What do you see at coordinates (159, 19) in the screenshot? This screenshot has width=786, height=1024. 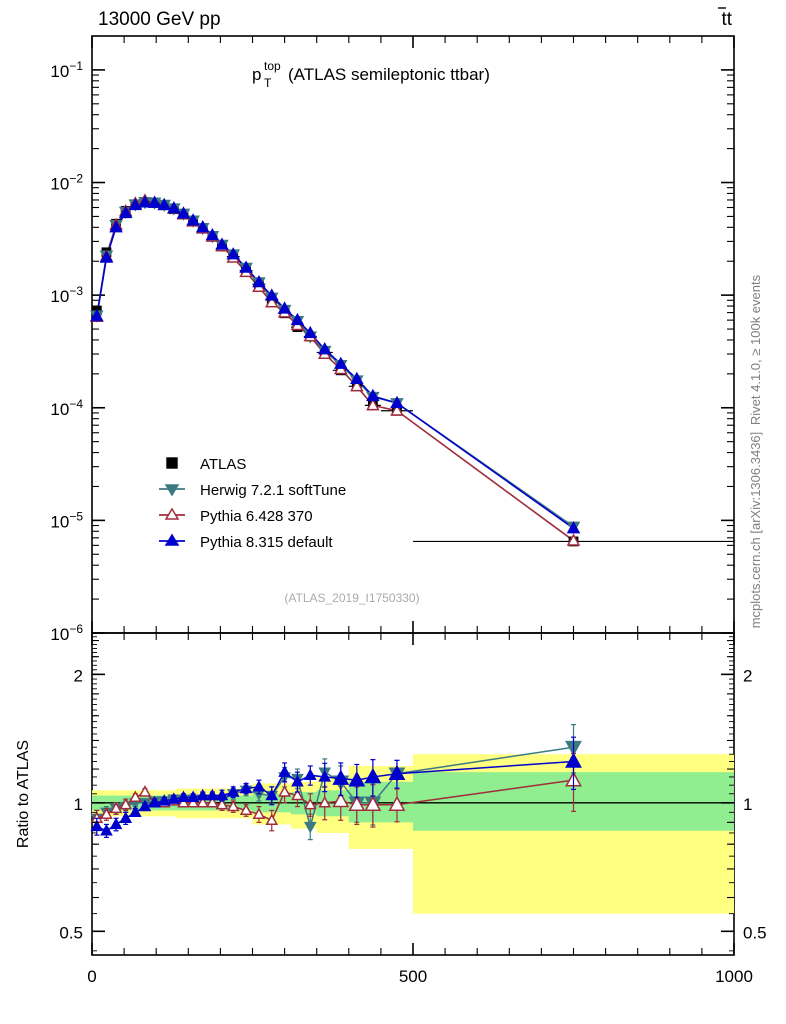 I see `beam-energy-label: 13000 GeV pp` at bounding box center [159, 19].